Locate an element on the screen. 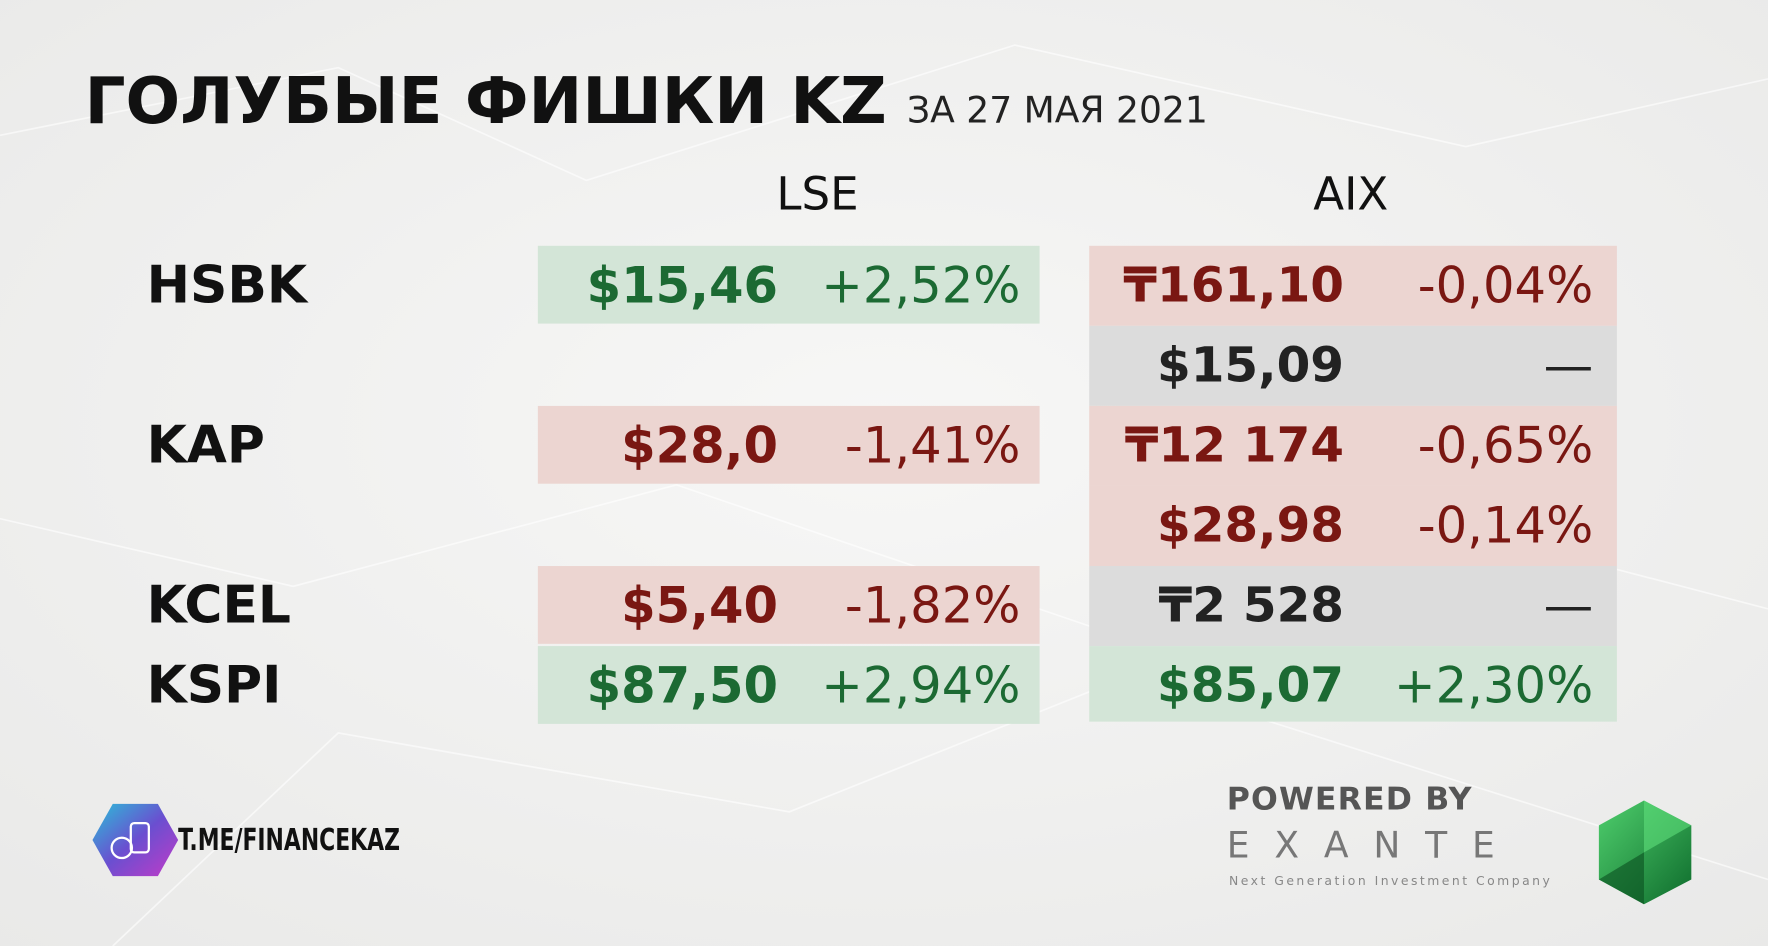 This screenshot has width=1768, height=946. subtitle: ЗА 27 МАЯ 2021 is located at coordinates (1057, 110).